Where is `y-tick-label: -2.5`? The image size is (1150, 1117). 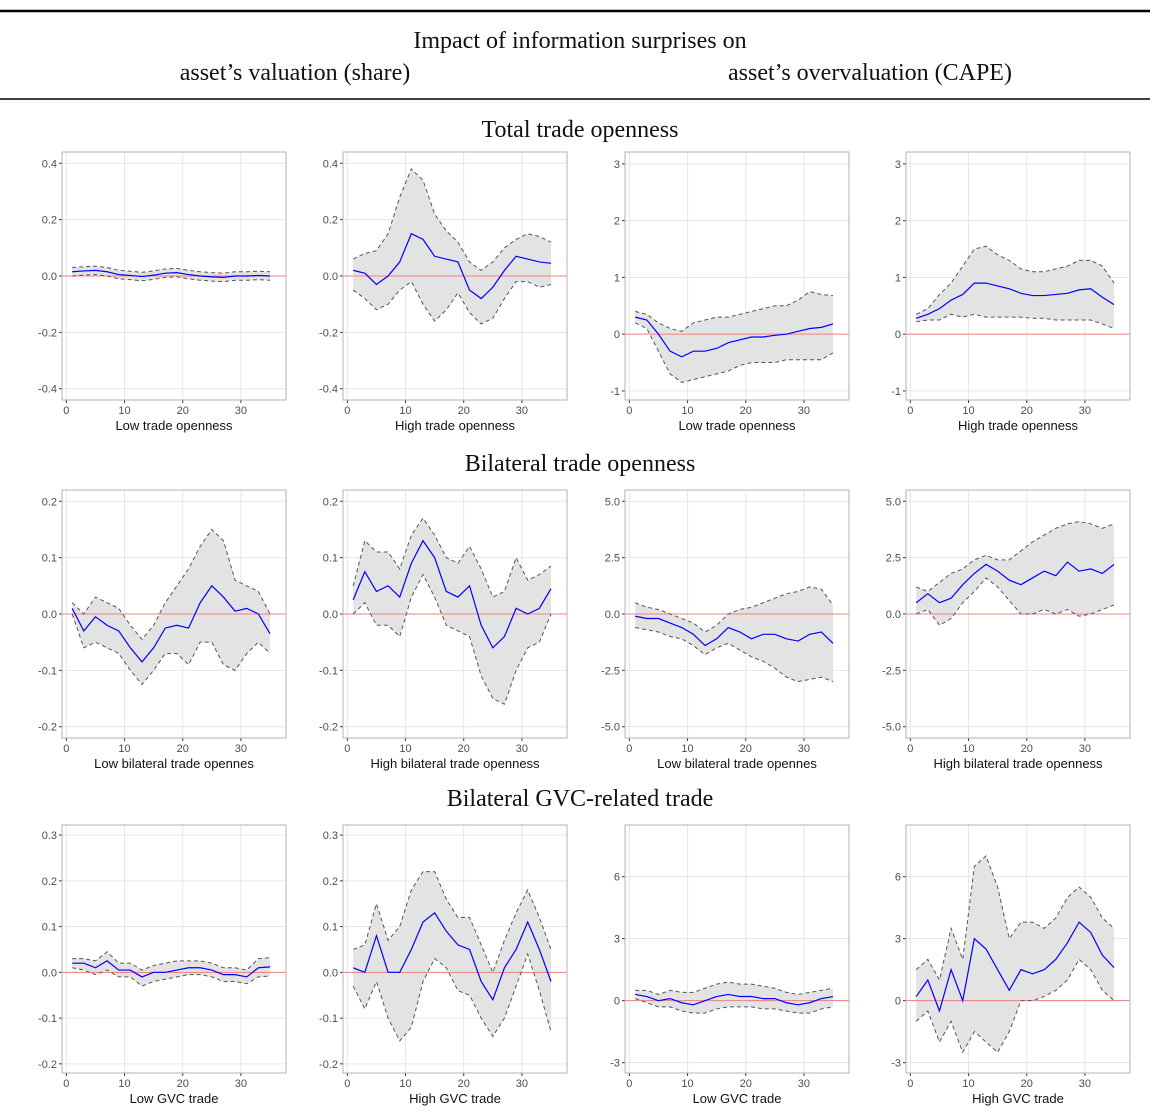
y-tick-label: -2.5 is located at coordinates (891, 671).